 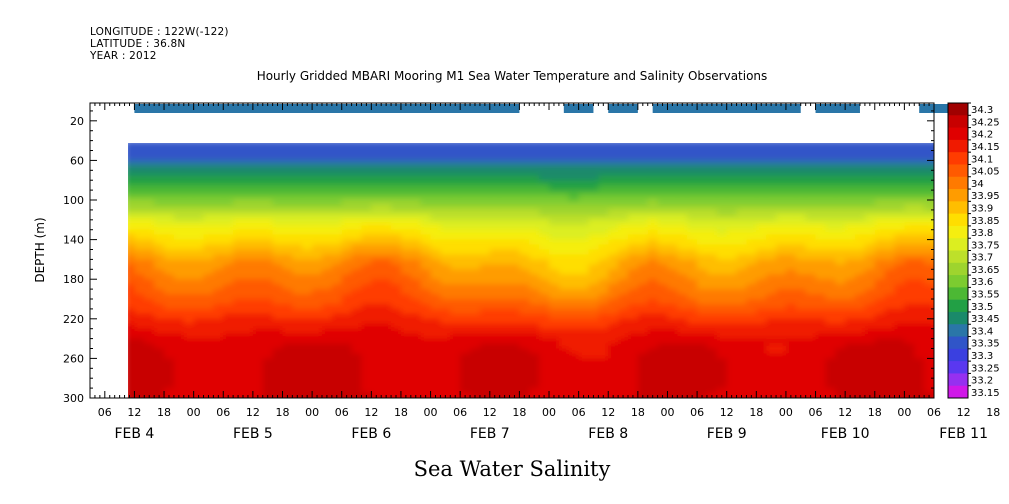 I want to click on colorbar-label: 34.2, so click(x=982, y=135).